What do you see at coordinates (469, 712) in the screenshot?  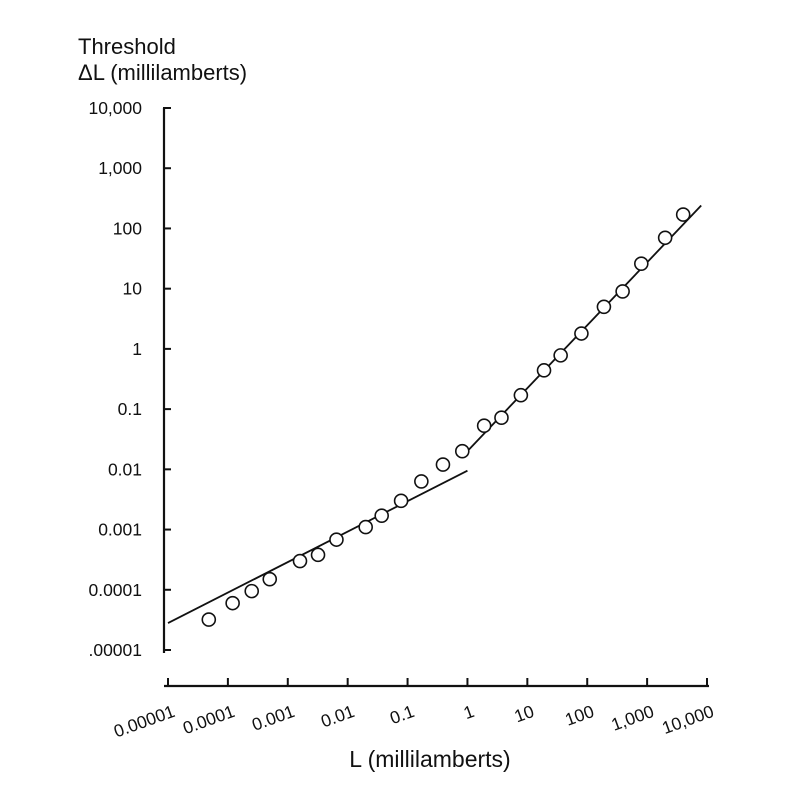 I see `x-tick-label: 1` at bounding box center [469, 712].